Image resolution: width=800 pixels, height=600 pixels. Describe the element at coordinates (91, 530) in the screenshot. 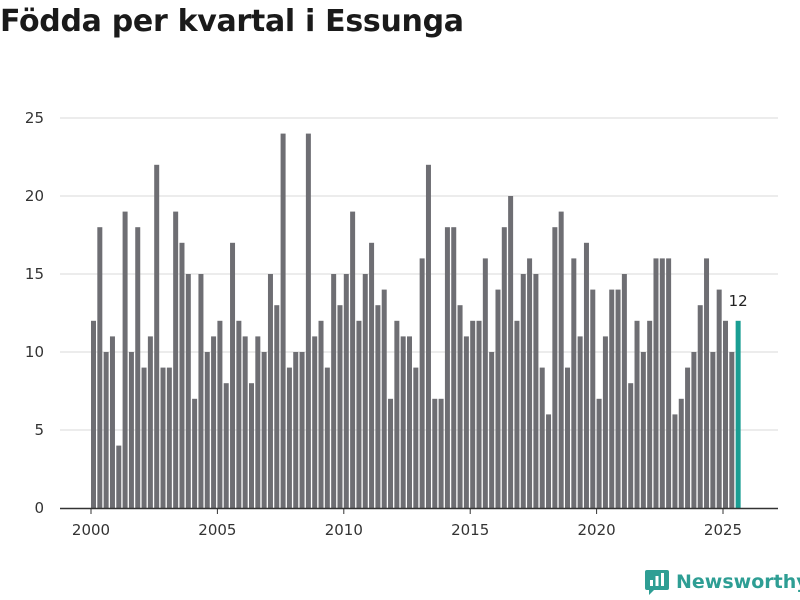

I see `x-tick-label: 2000` at that location.